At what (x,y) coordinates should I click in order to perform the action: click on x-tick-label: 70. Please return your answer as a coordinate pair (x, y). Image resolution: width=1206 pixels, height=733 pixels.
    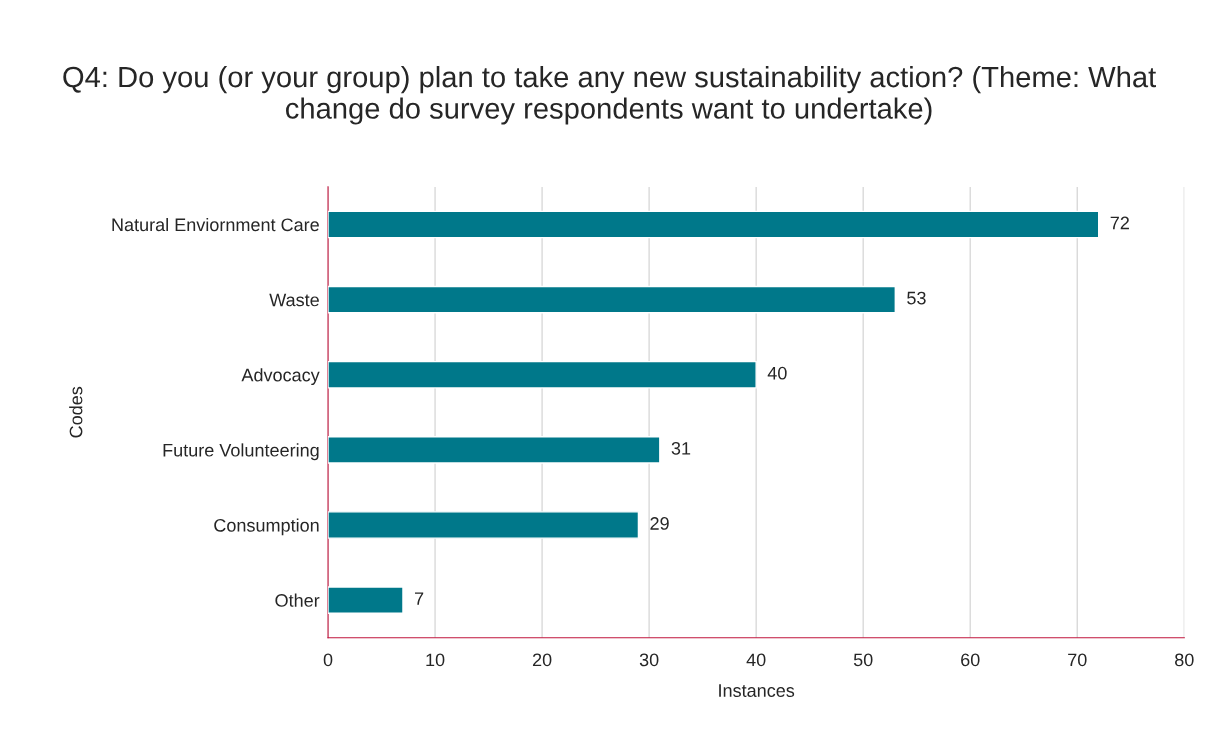
    Looking at the image, I should click on (1077, 660).